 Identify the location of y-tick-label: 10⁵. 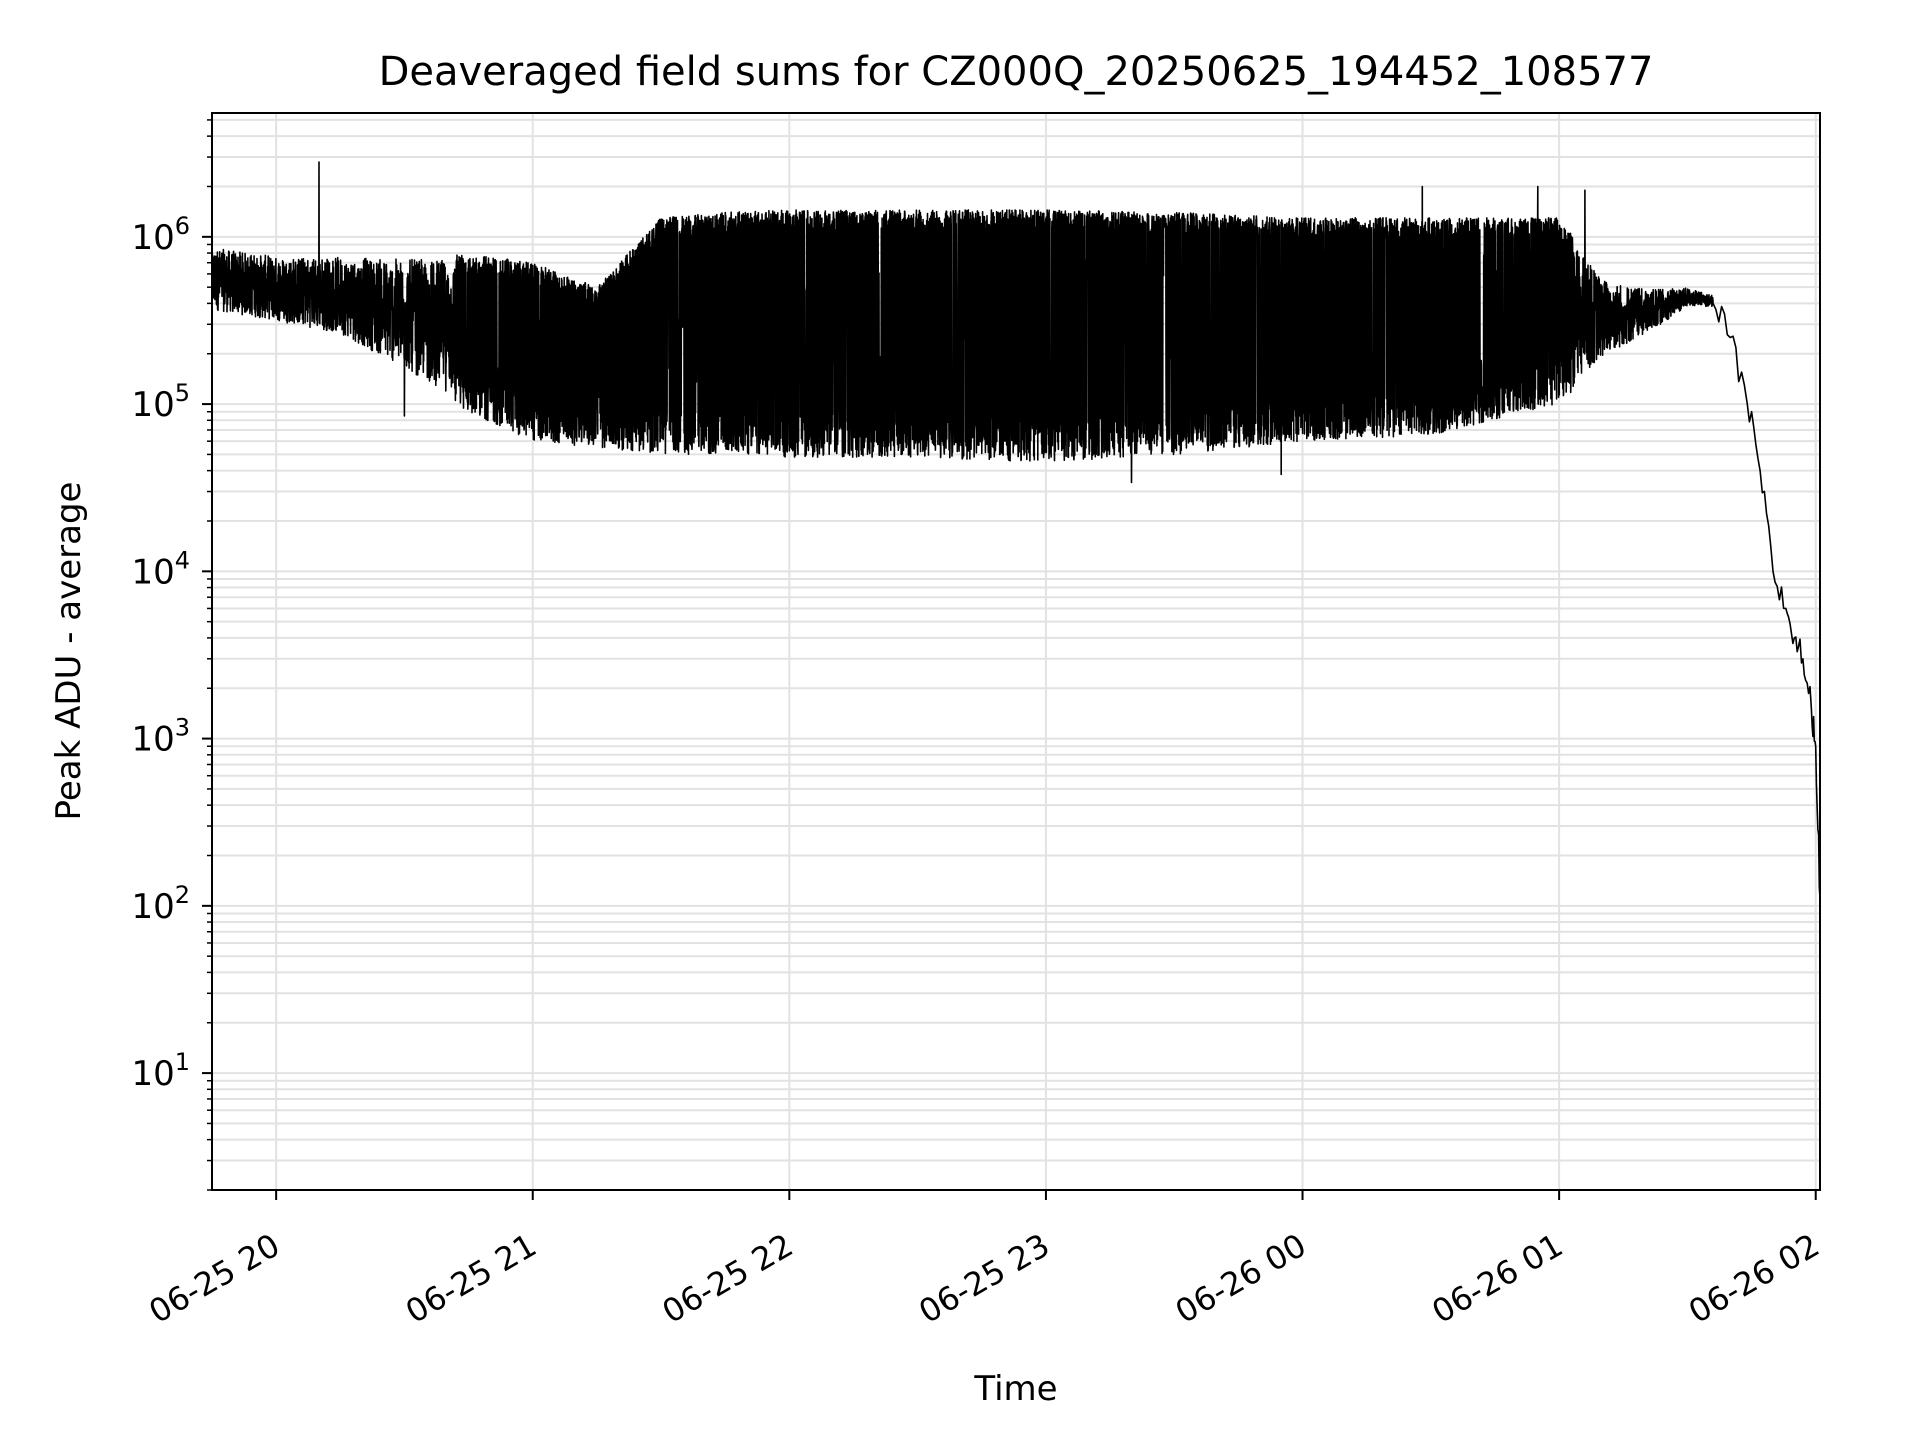
(160, 402).